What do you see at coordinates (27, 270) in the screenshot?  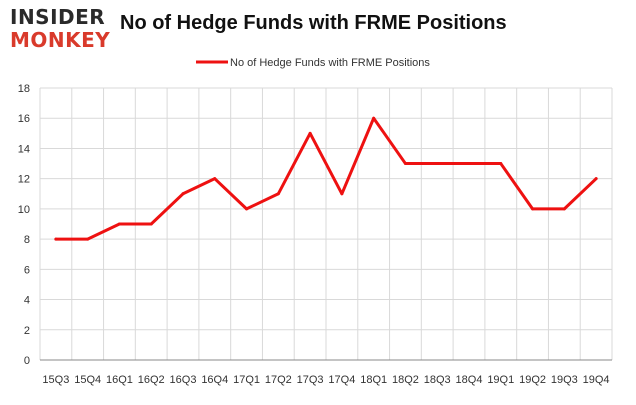 I see `y-tick-label: 6` at bounding box center [27, 270].